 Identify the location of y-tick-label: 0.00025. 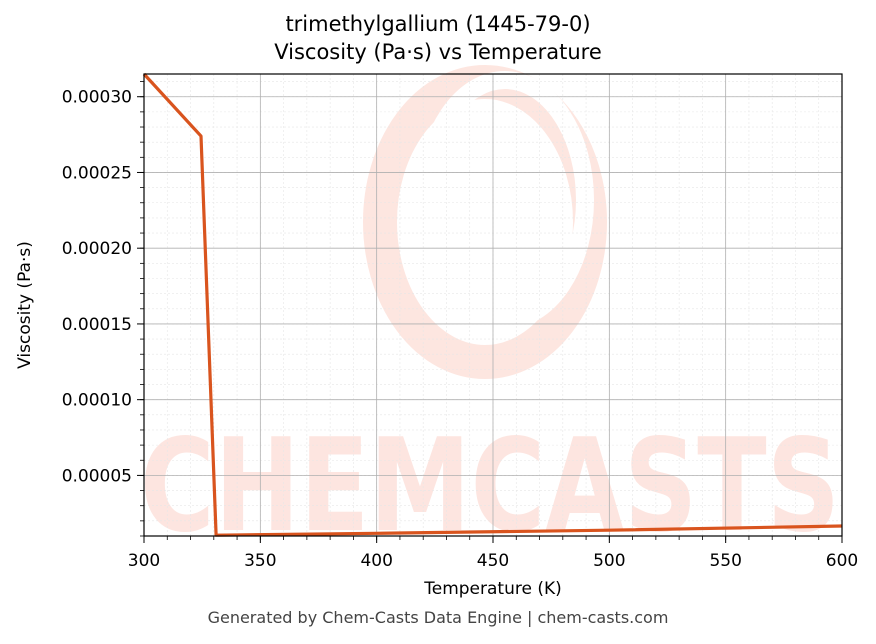
(97, 173).